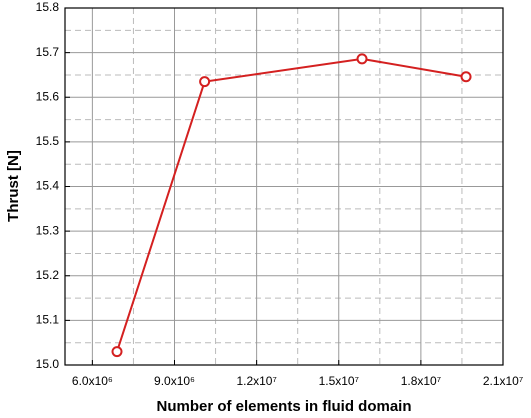 The image size is (531, 418). What do you see at coordinates (48, 364) in the screenshot?
I see `y-tick-label: 15.0` at bounding box center [48, 364].